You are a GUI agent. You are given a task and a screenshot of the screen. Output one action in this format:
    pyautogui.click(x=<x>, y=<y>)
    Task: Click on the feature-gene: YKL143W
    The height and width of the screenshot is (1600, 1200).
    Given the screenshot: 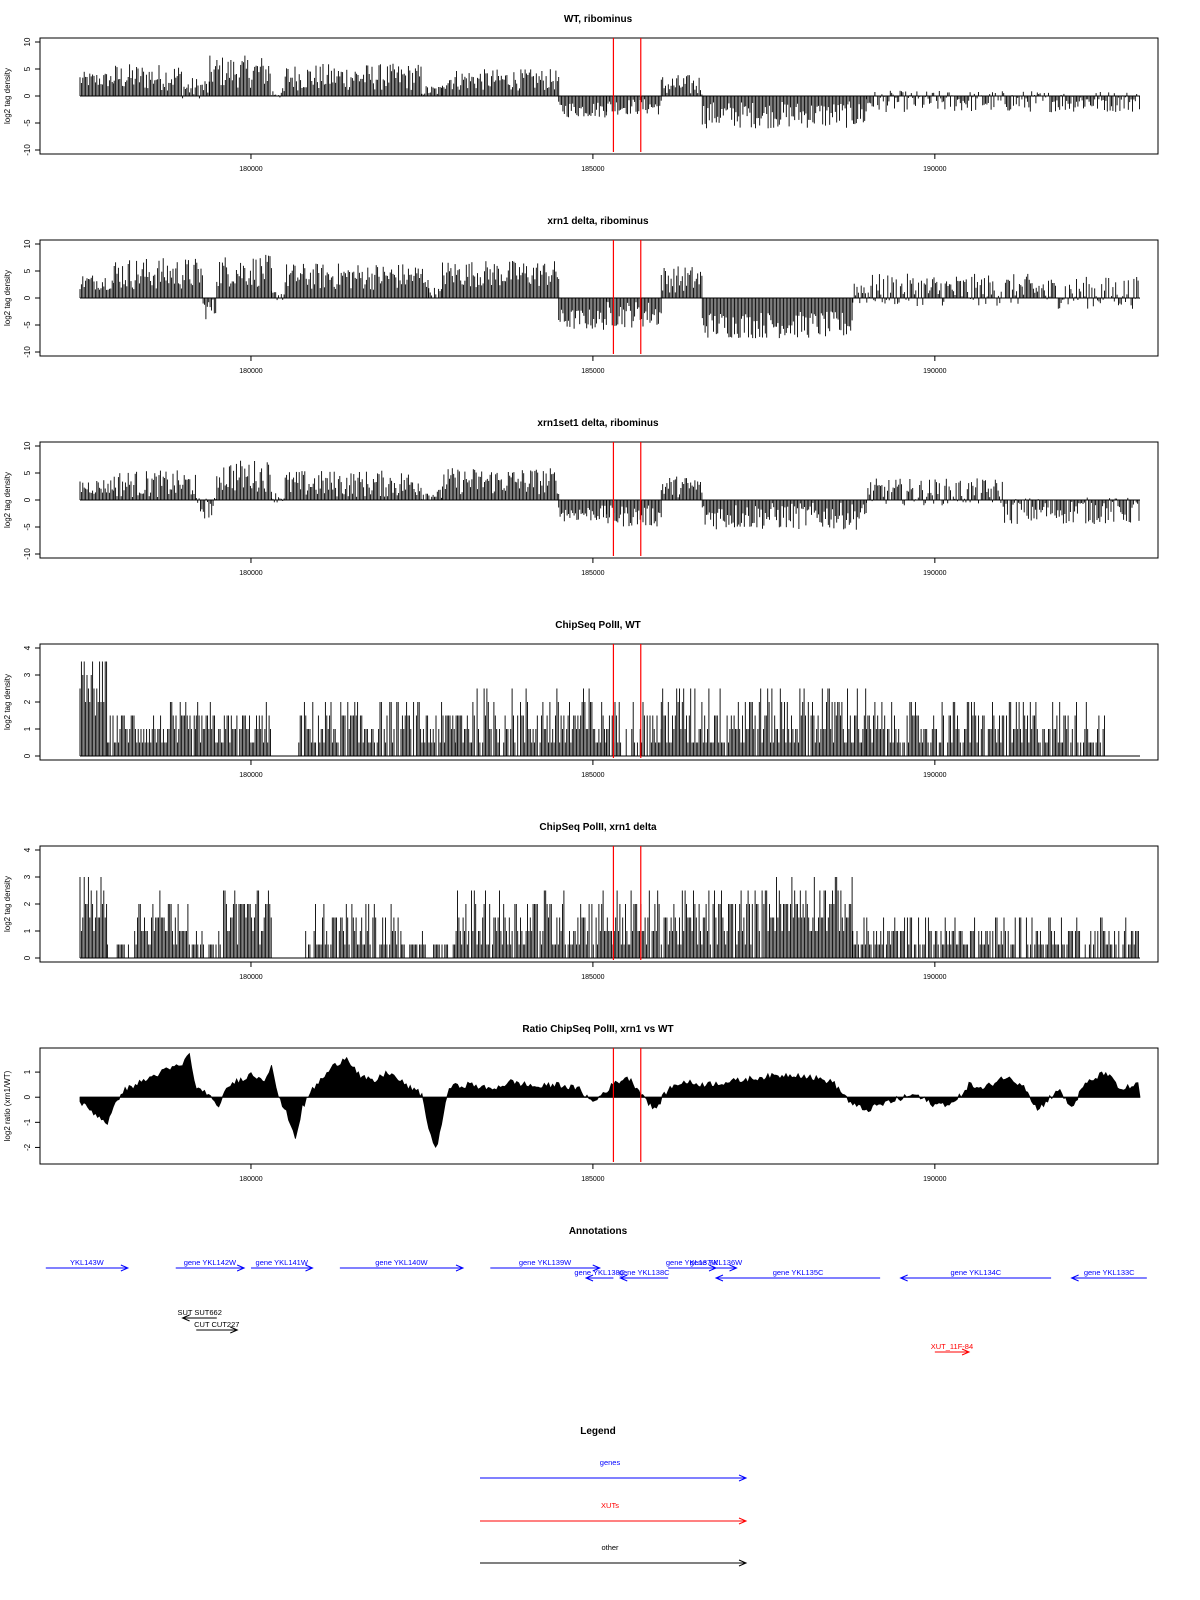 What is the action you would take?
    pyautogui.click(x=87, y=1265)
    